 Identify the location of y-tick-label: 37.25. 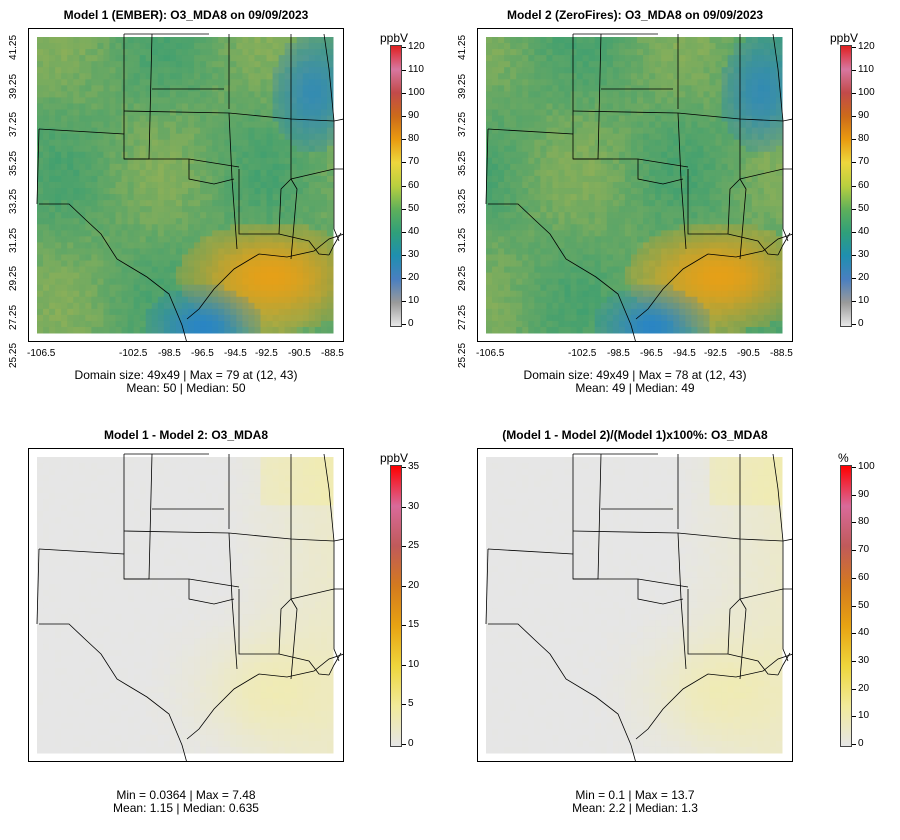
(462, 124).